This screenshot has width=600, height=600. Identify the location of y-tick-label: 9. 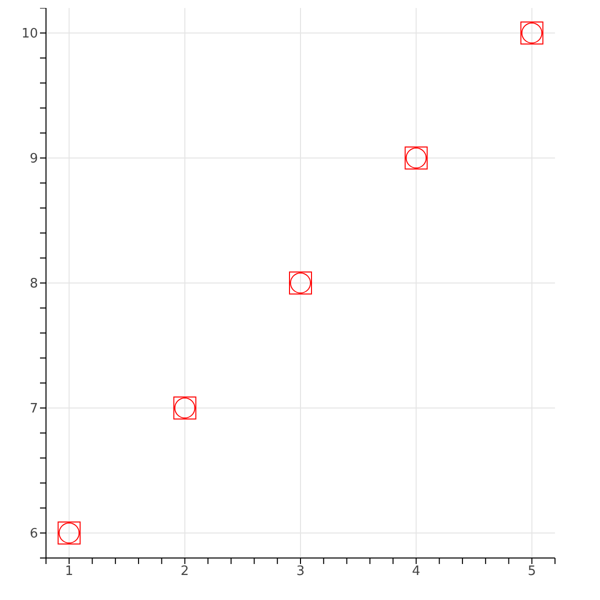
(34, 159).